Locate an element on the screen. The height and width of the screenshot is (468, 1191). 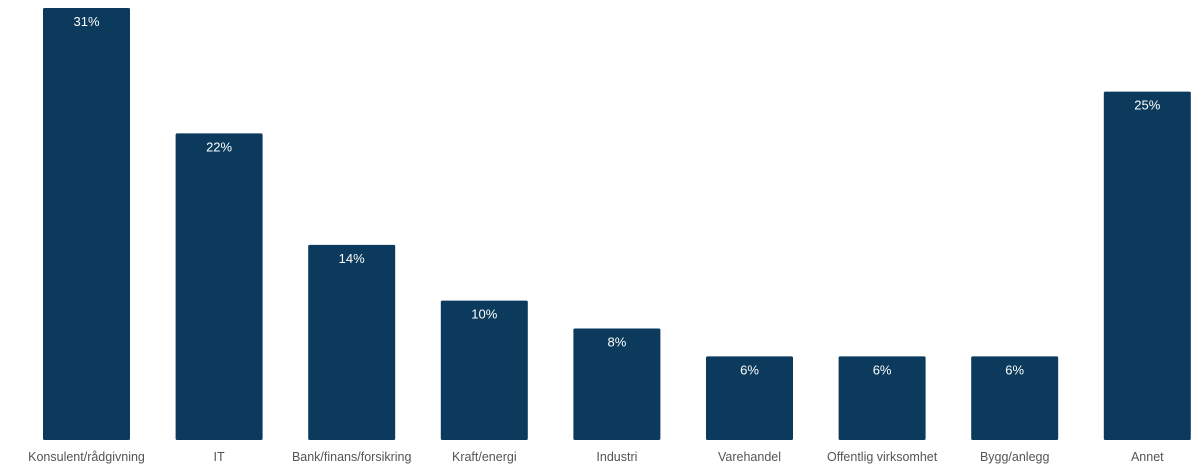
category-label-1: Konsulent/rådgivning is located at coordinates (86, 457).